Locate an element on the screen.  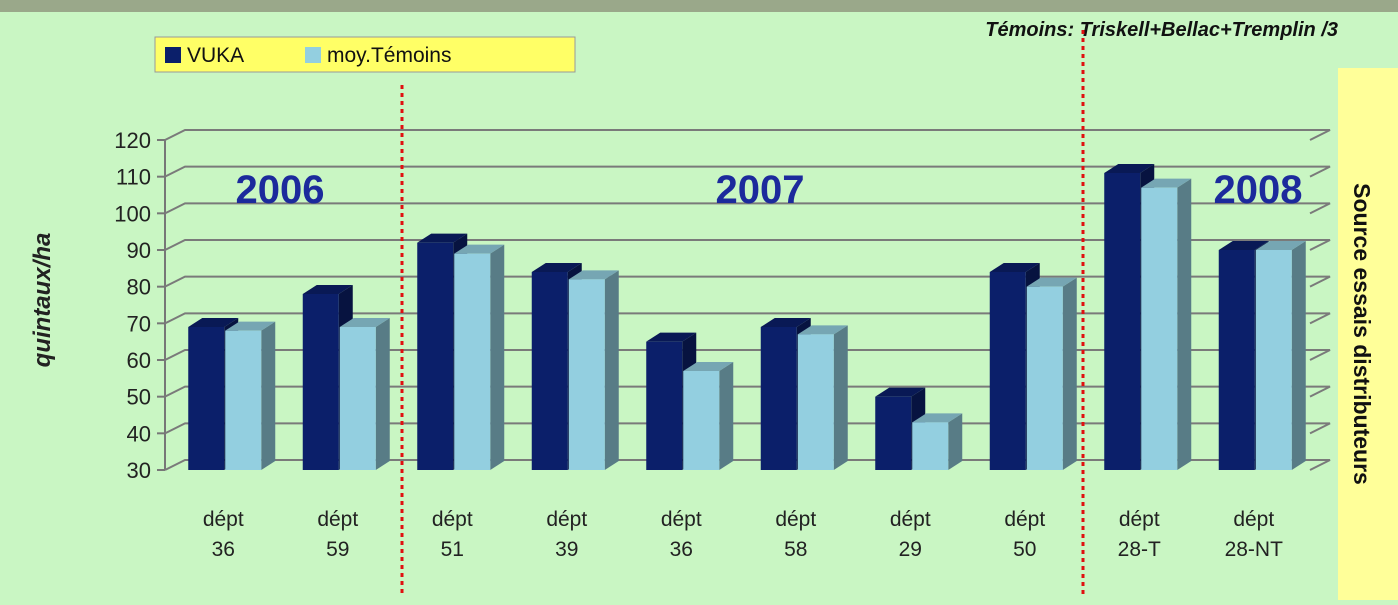
legend-box is located at coordinates (365, 54).